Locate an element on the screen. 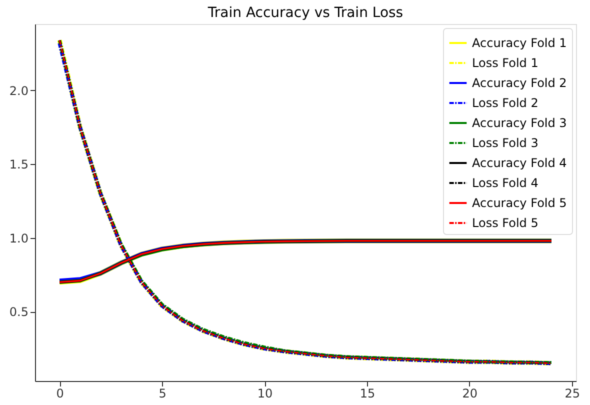 Image resolution: width=590 pixels, height=405 pixels. legend-label: Loss Fold 3 is located at coordinates (505, 143).